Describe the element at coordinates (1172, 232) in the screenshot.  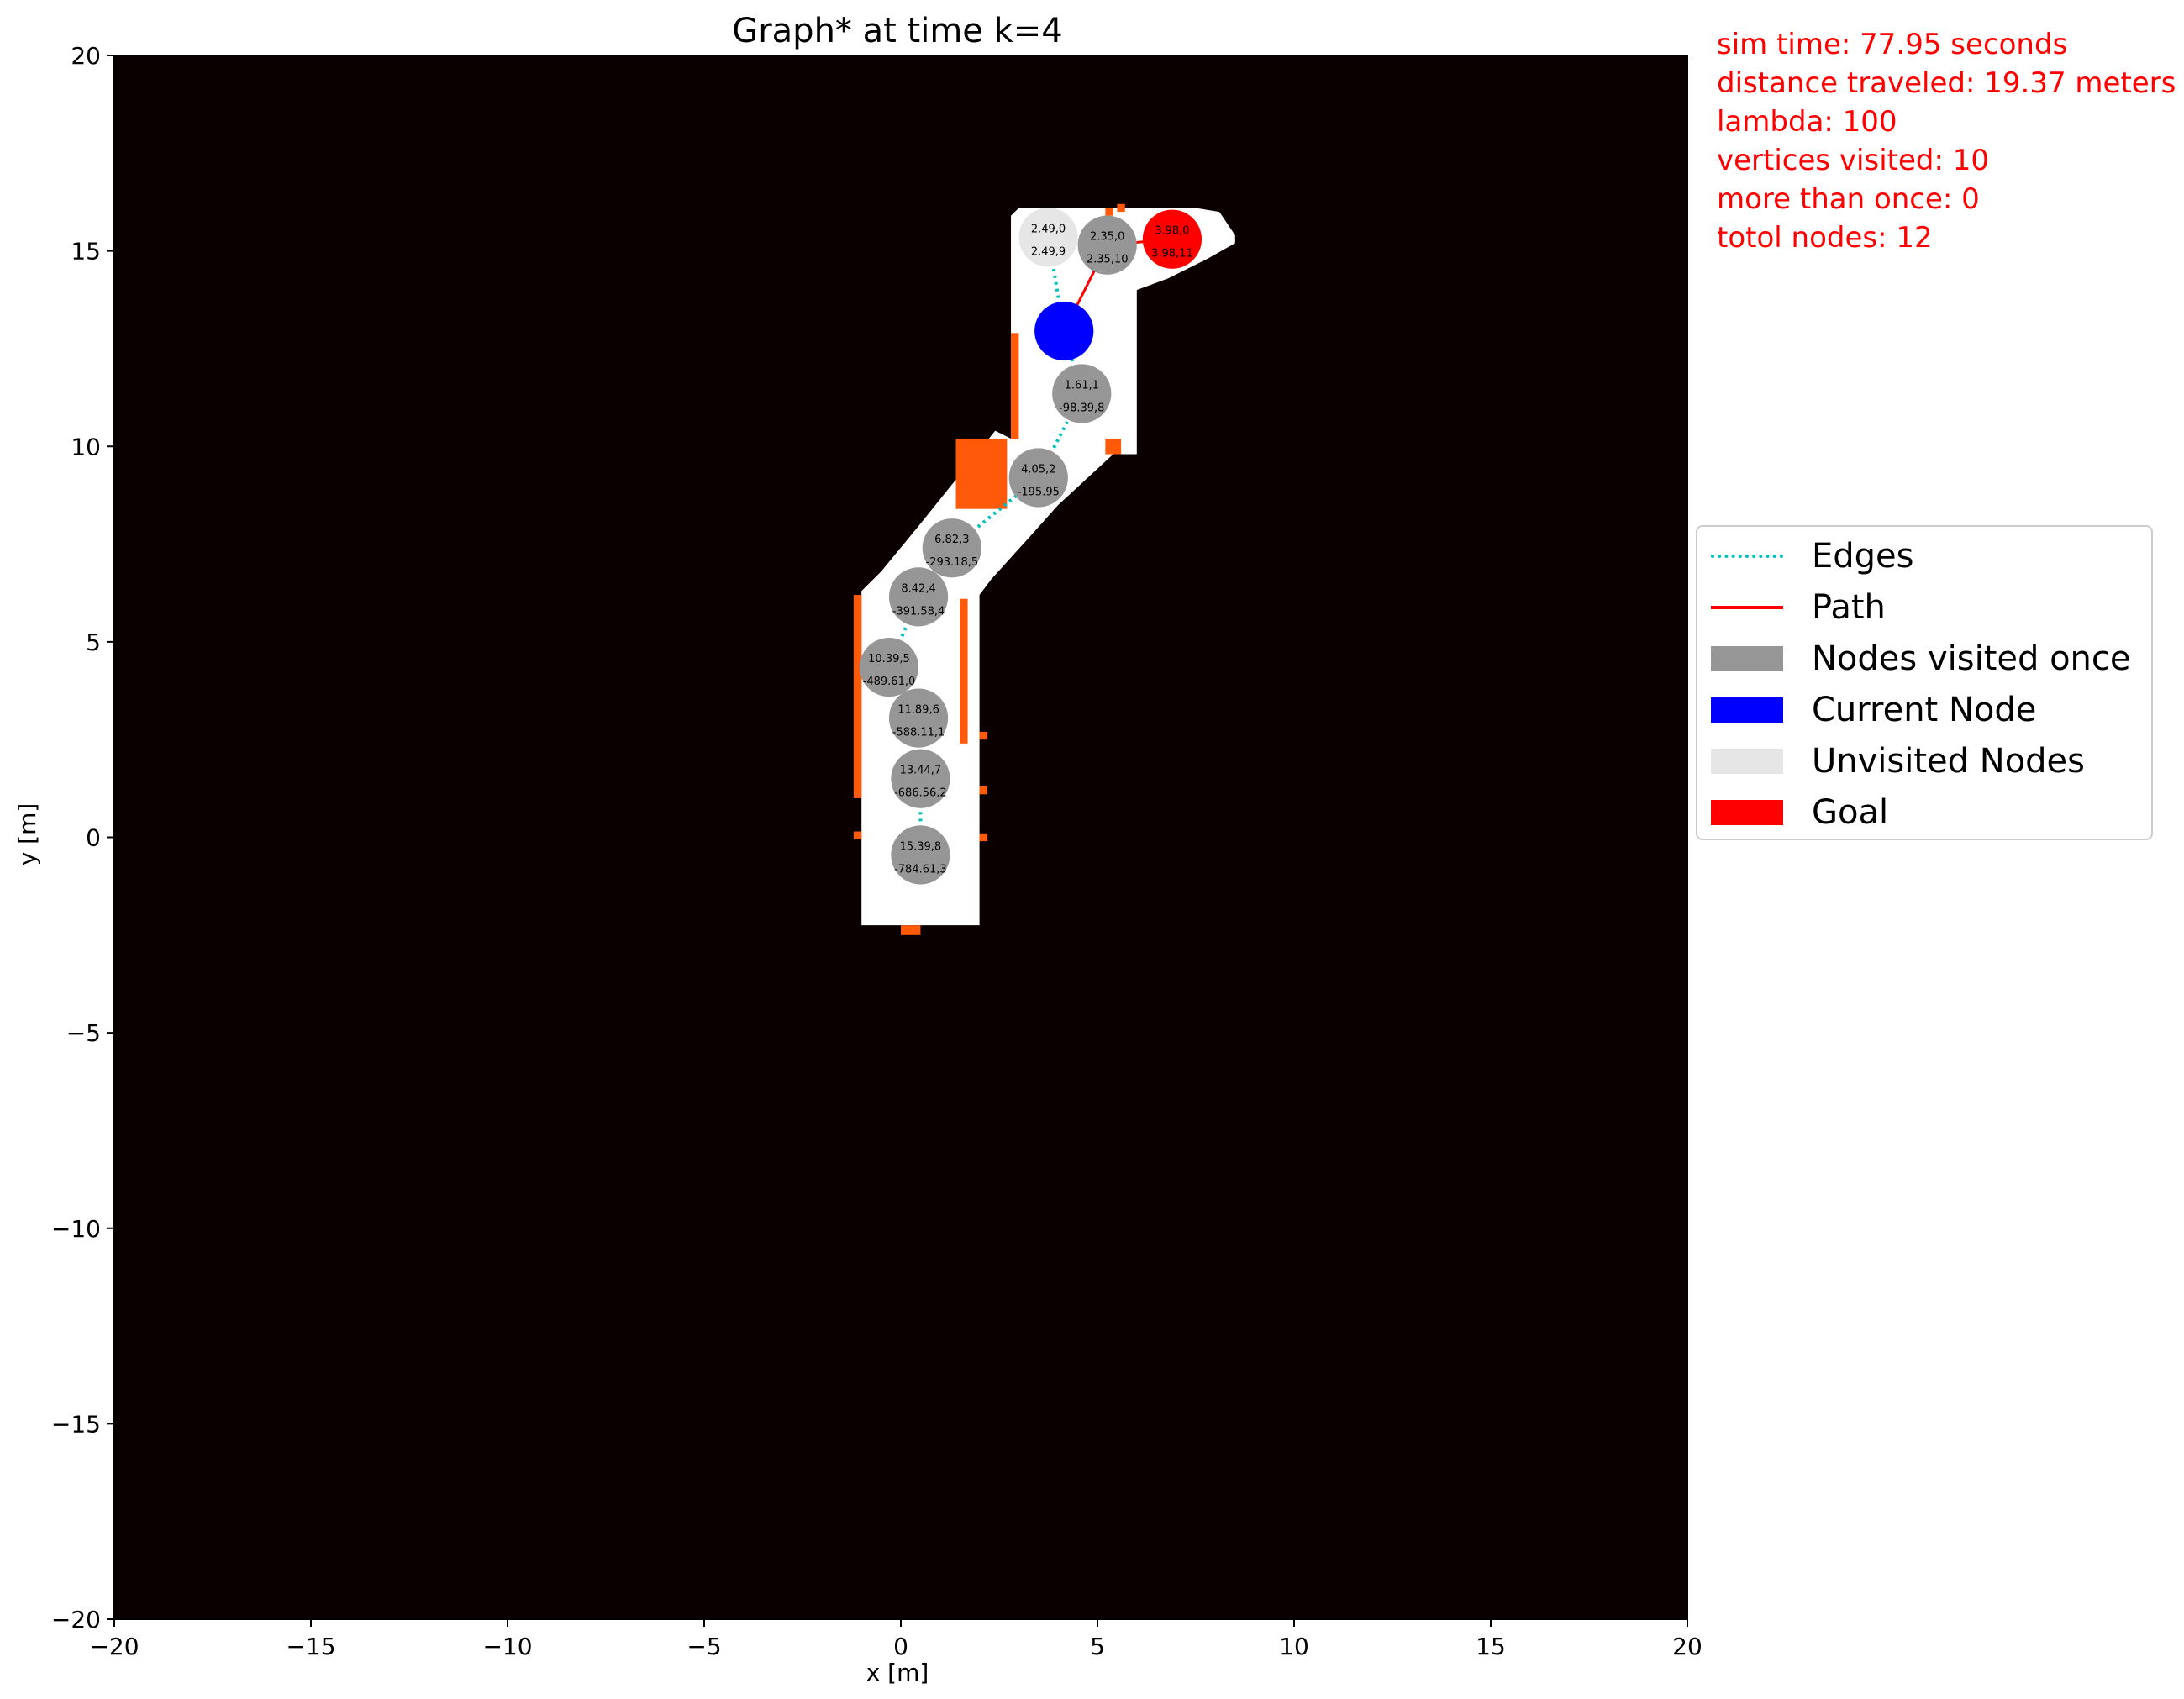
I see `node-label-top: 3.98,0` at that location.